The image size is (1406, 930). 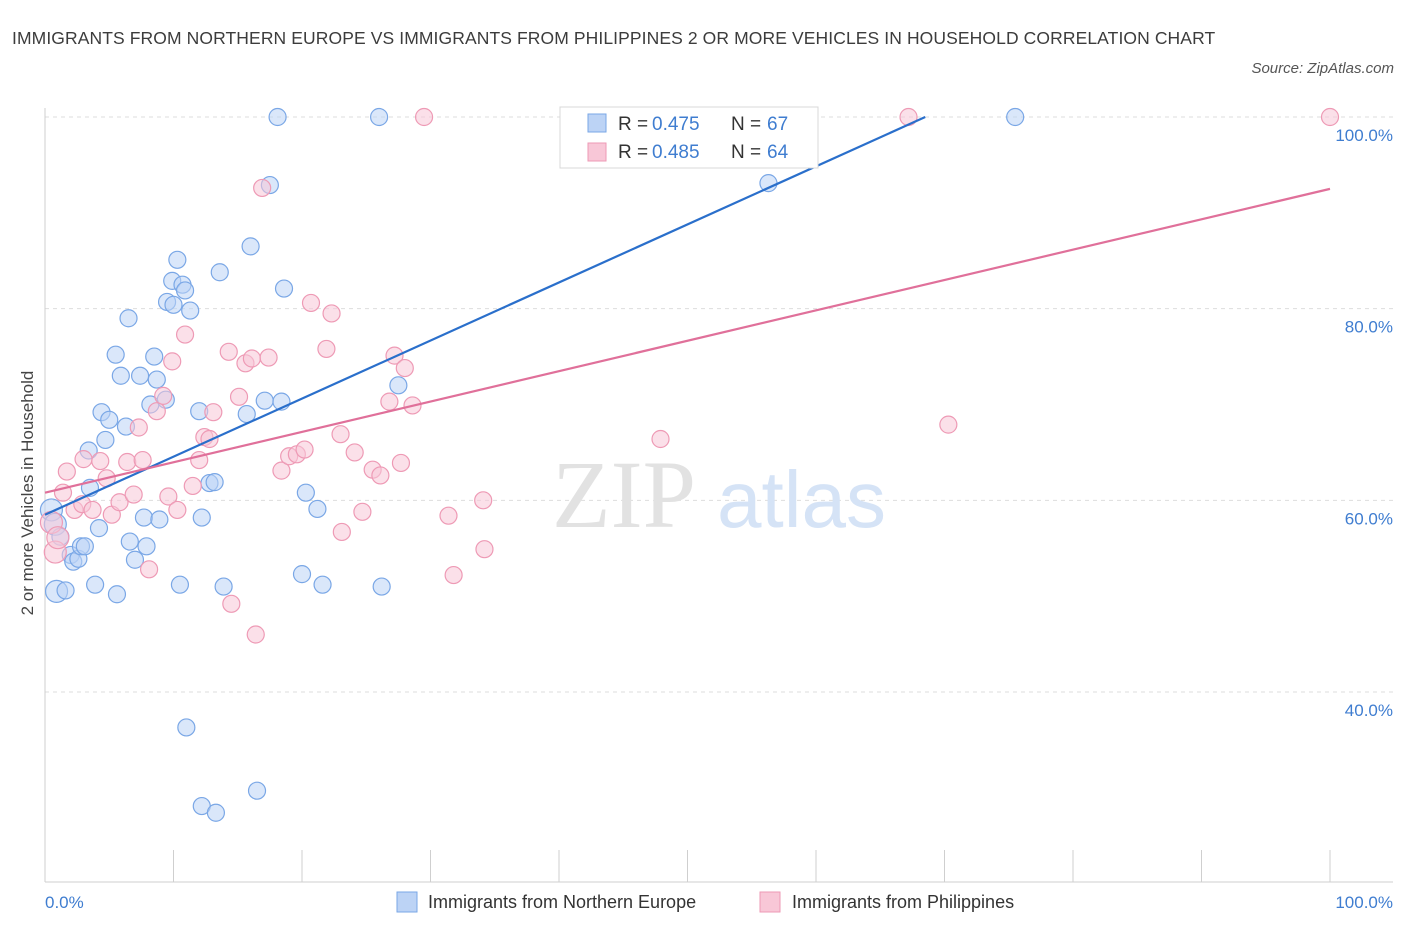 I want to click on svg-text:R = 0.475 N =: R = 0.475 N = 67, so click(x=703, y=124).